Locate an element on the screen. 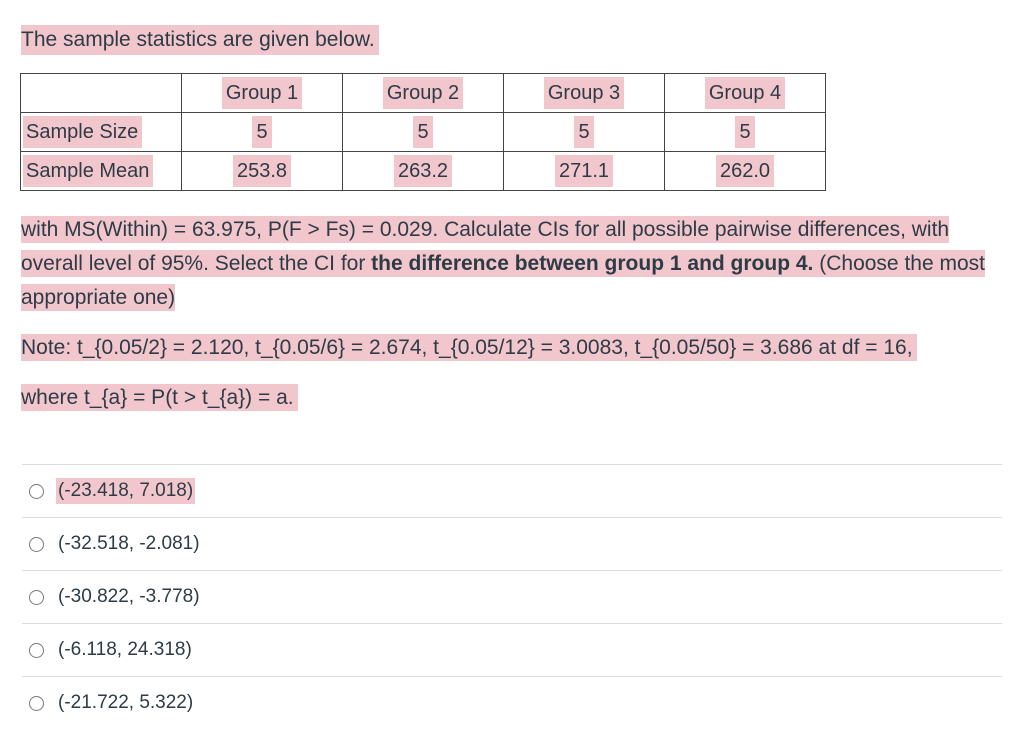 The height and width of the screenshot is (753, 1024). table-cell: 271.1 is located at coordinates (584, 171).